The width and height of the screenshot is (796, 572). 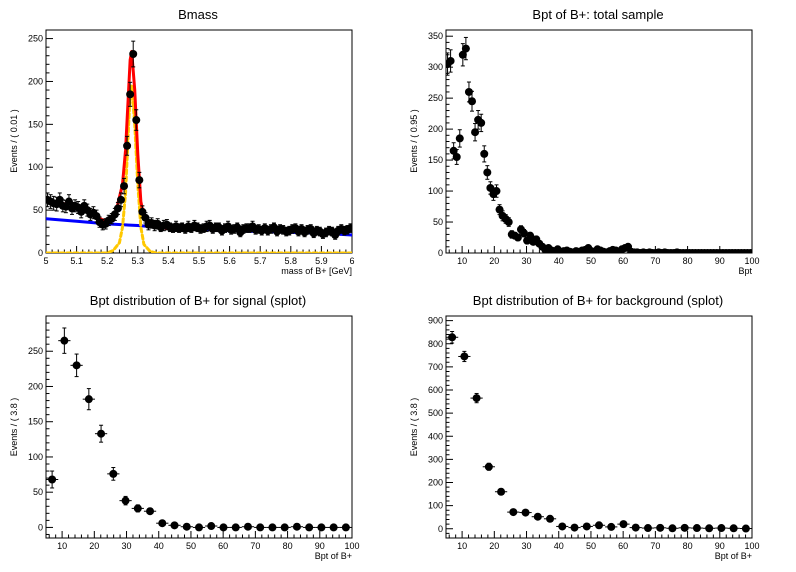 I want to click on y-tick-label: 700, so click(x=435, y=367).